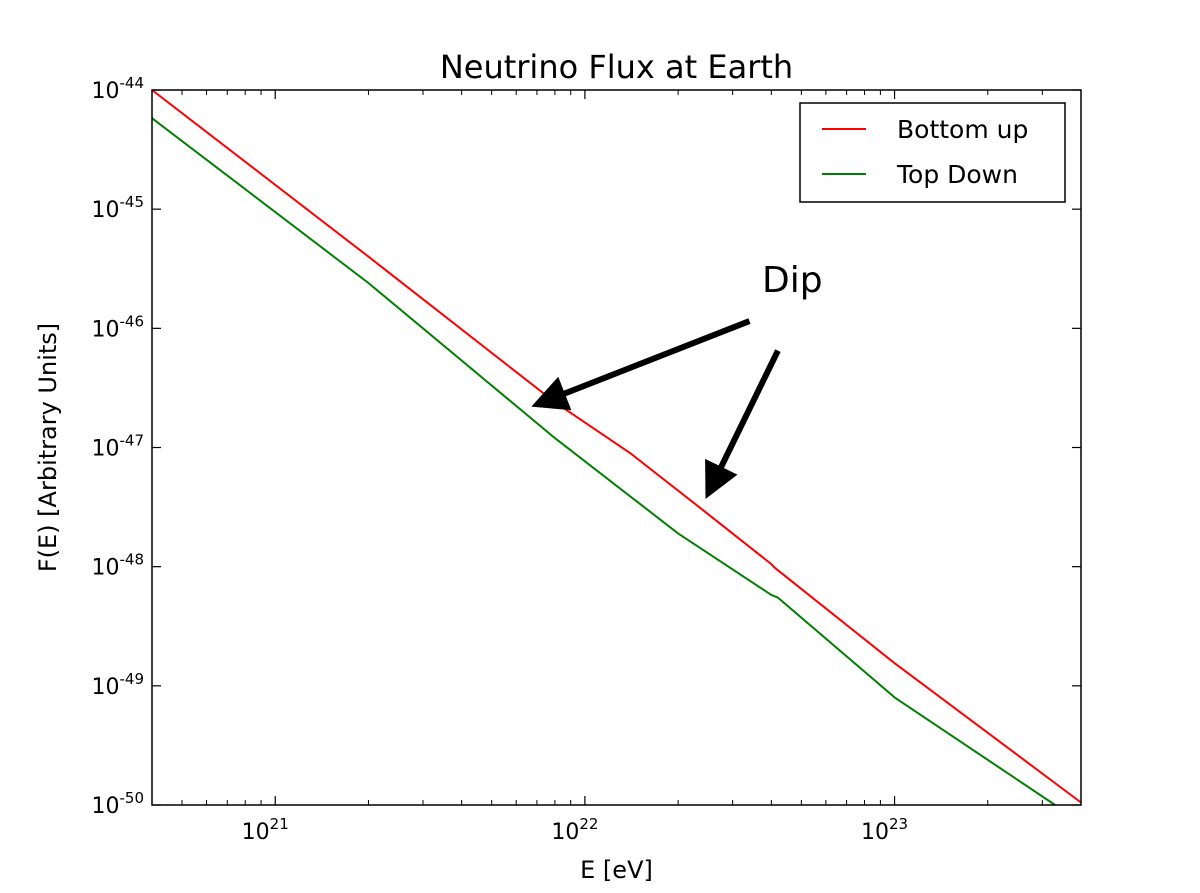 This screenshot has width=1200, height=893. What do you see at coordinates (118, 804) in the screenshot?
I see `y-tick-label: 10-50` at bounding box center [118, 804].